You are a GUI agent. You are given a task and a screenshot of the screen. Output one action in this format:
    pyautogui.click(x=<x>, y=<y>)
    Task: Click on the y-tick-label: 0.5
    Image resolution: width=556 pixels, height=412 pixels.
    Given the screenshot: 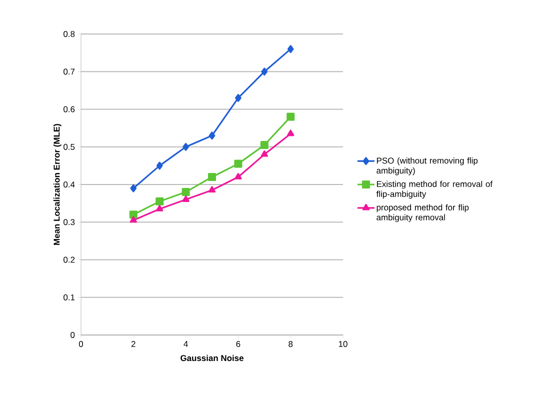 What is the action you would take?
    pyautogui.click(x=69, y=147)
    